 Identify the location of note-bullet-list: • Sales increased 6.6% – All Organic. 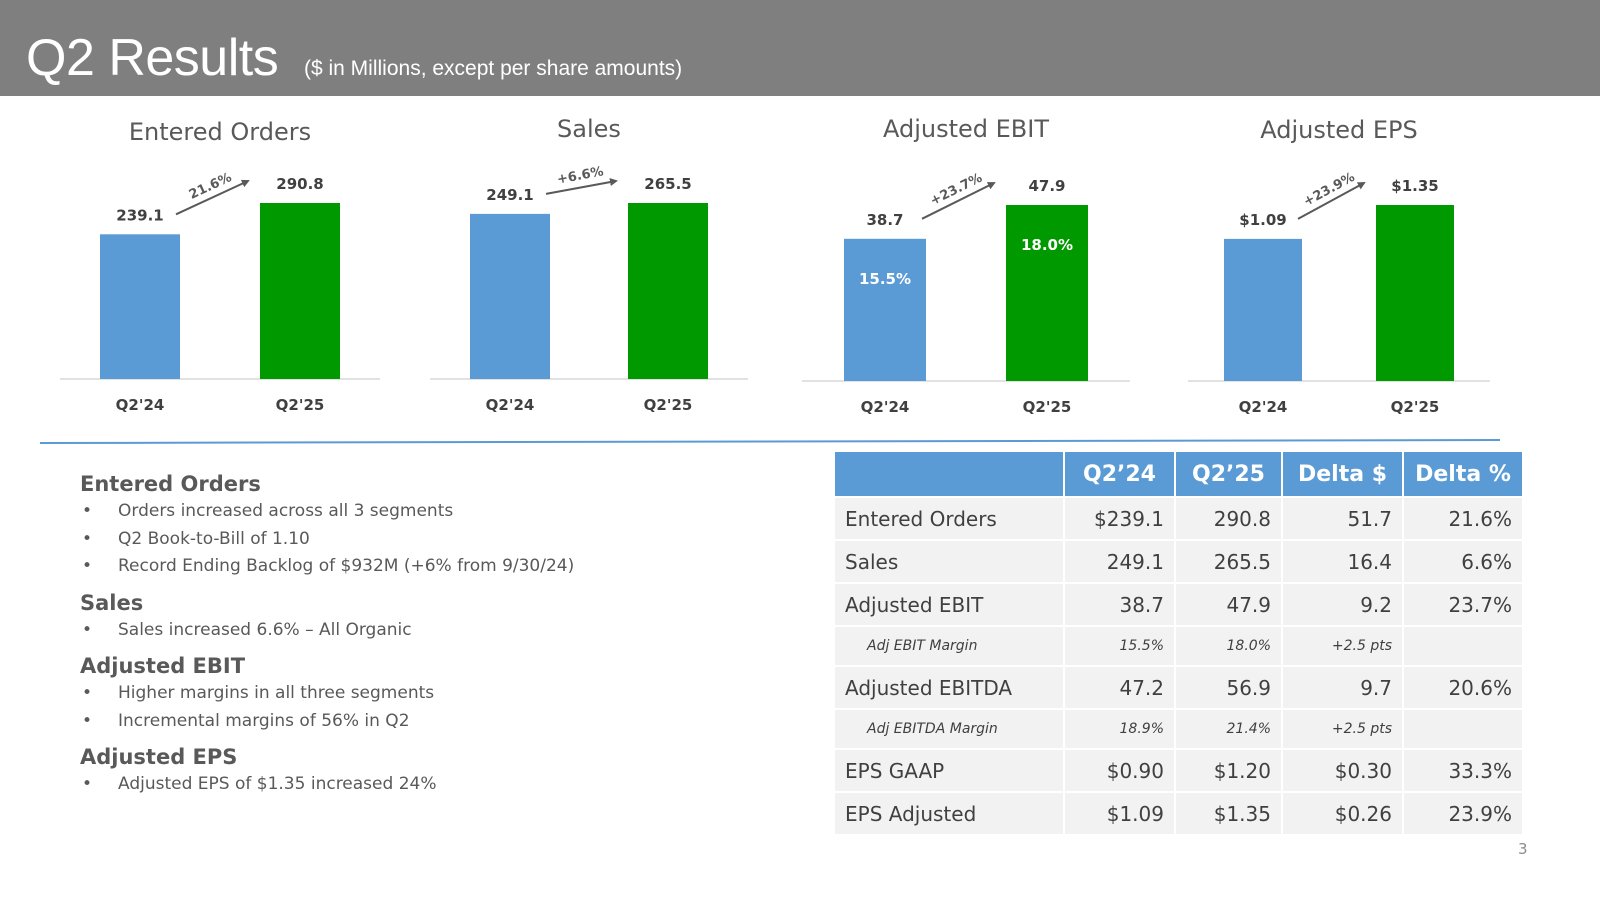
(420, 631).